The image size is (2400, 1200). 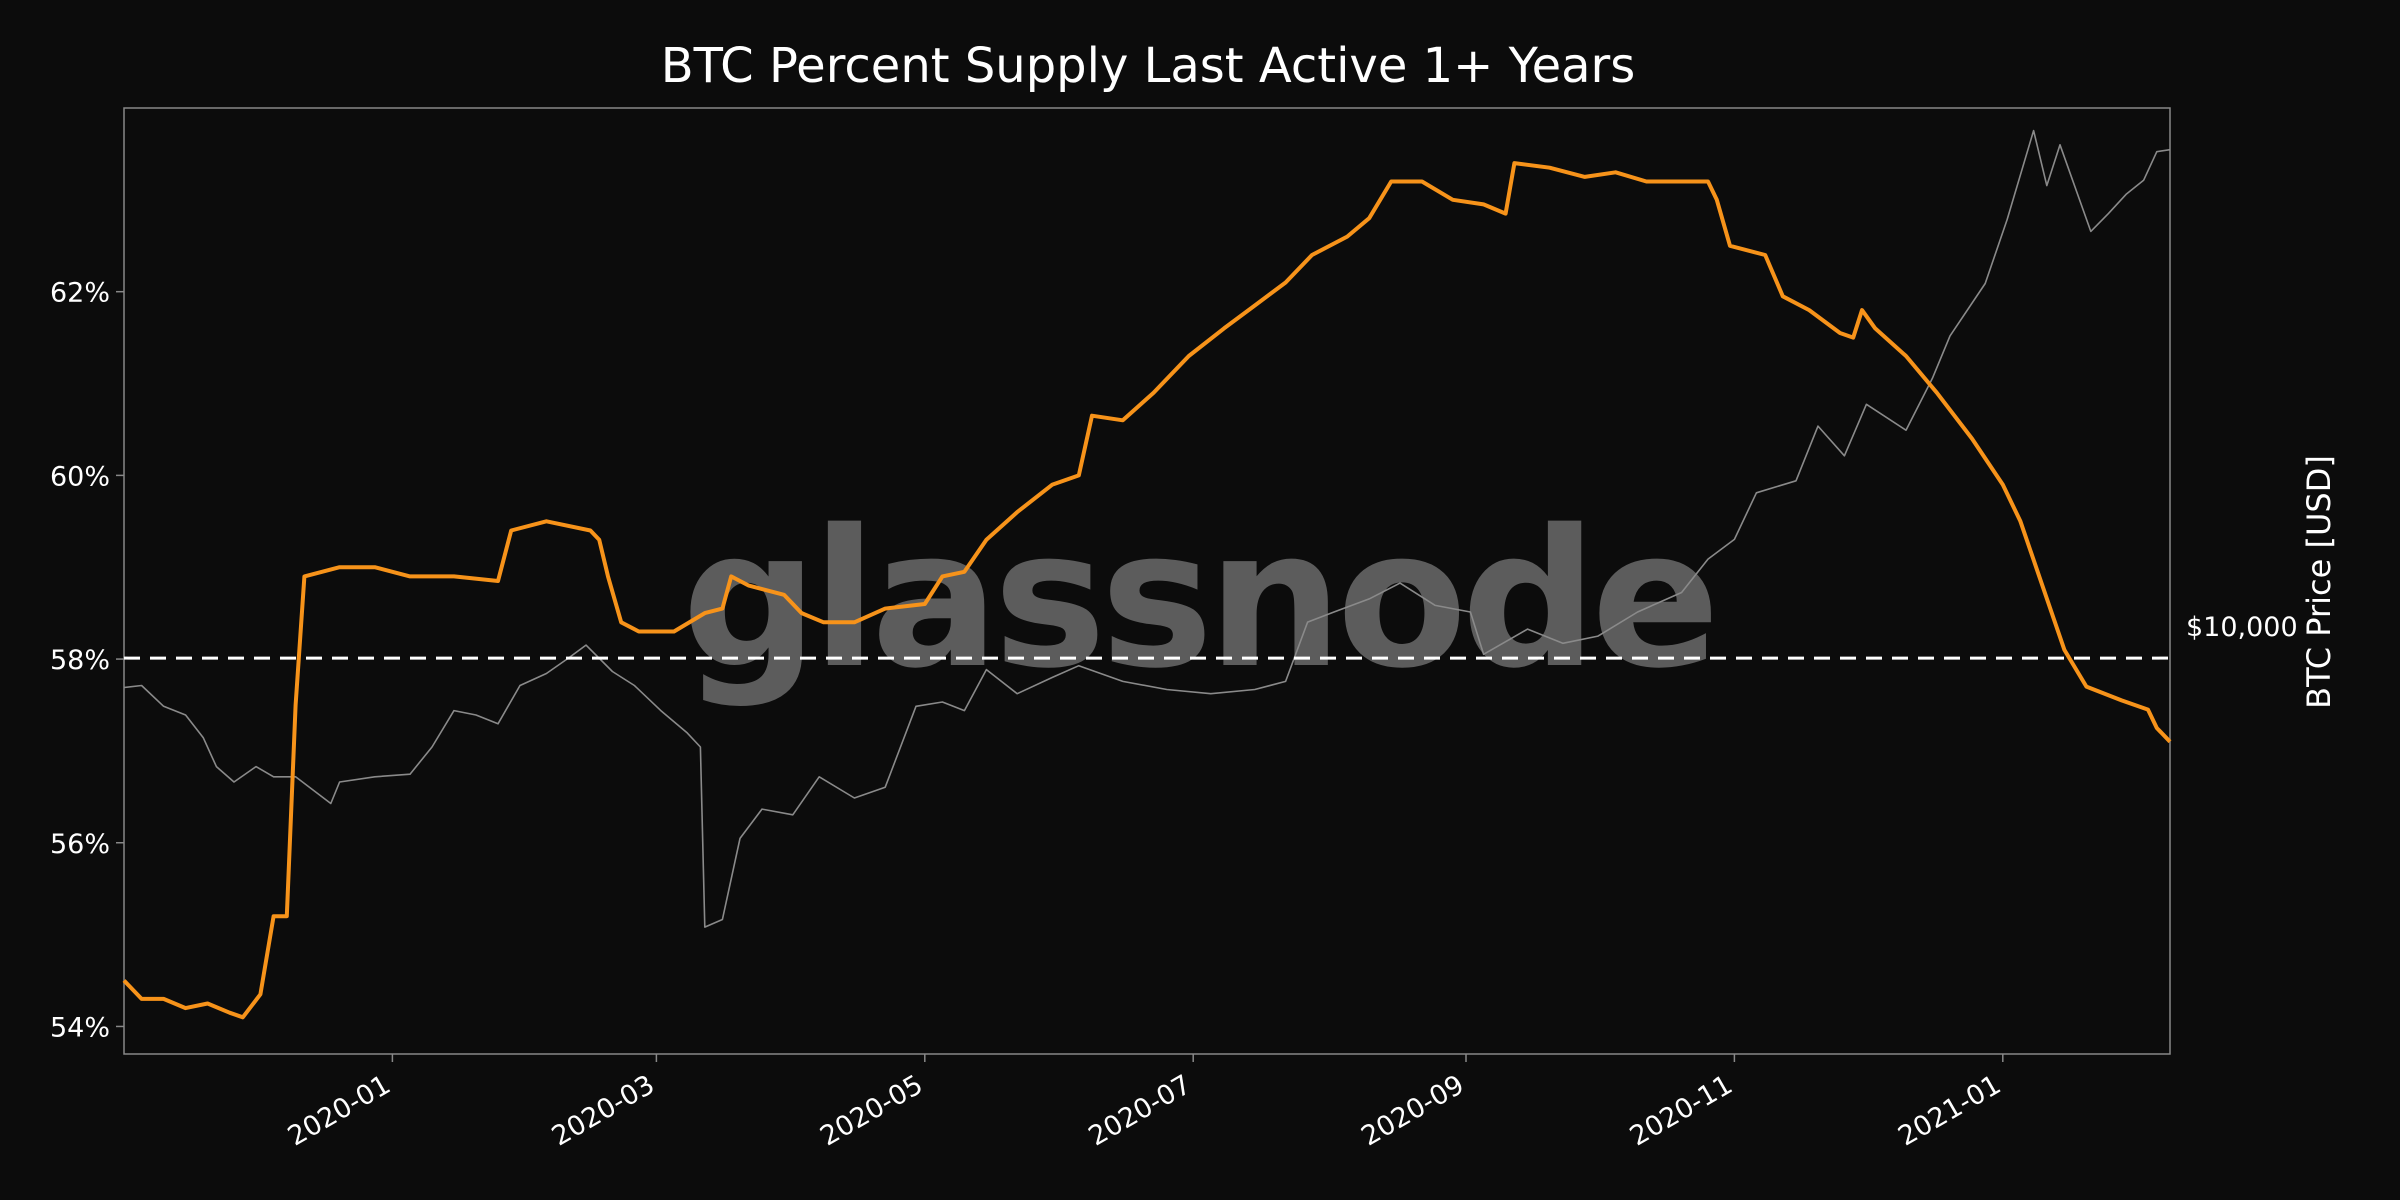 What do you see at coordinates (80, 1027) in the screenshot?
I see `y-tick-label: 54%` at bounding box center [80, 1027].